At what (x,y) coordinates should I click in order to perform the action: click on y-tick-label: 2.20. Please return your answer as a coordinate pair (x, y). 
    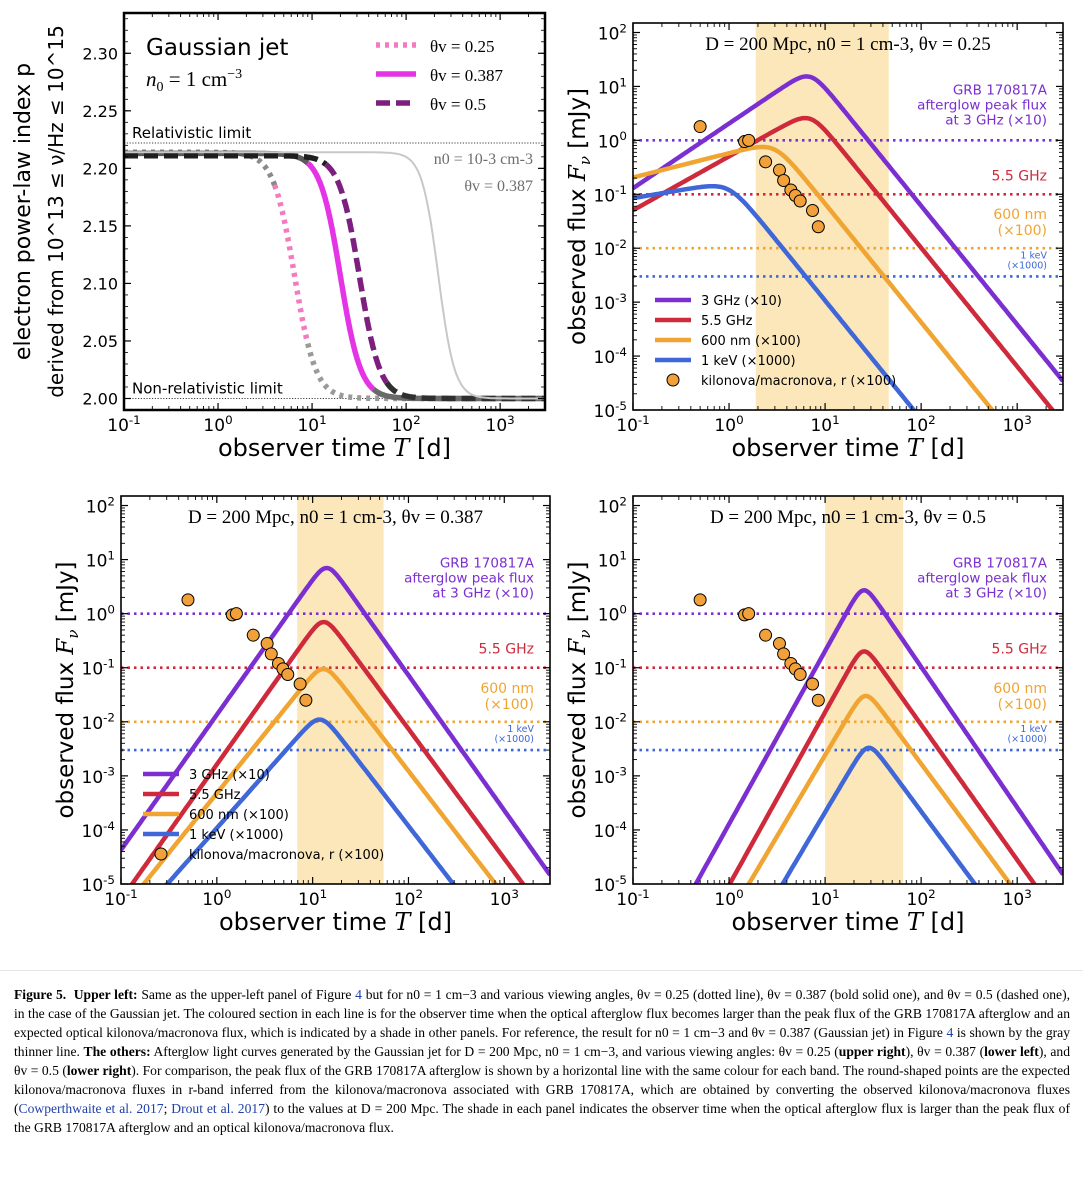
    Looking at the image, I should click on (100, 168).